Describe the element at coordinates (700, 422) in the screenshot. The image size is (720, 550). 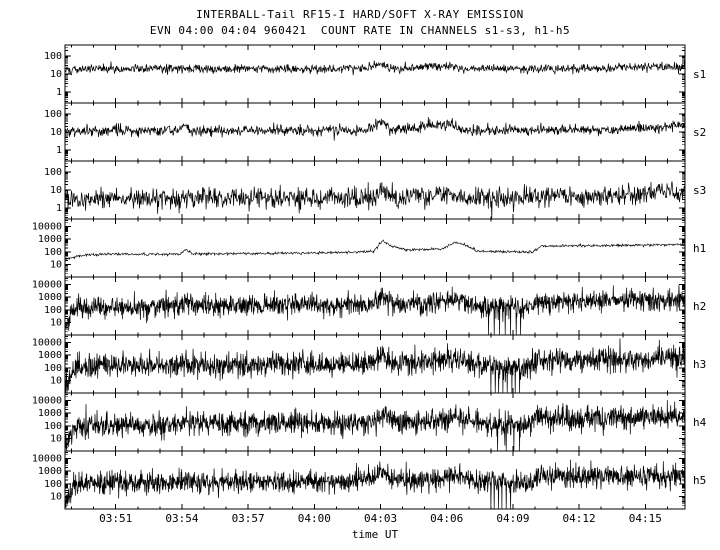
I see `panel-label-h4: h4` at that location.